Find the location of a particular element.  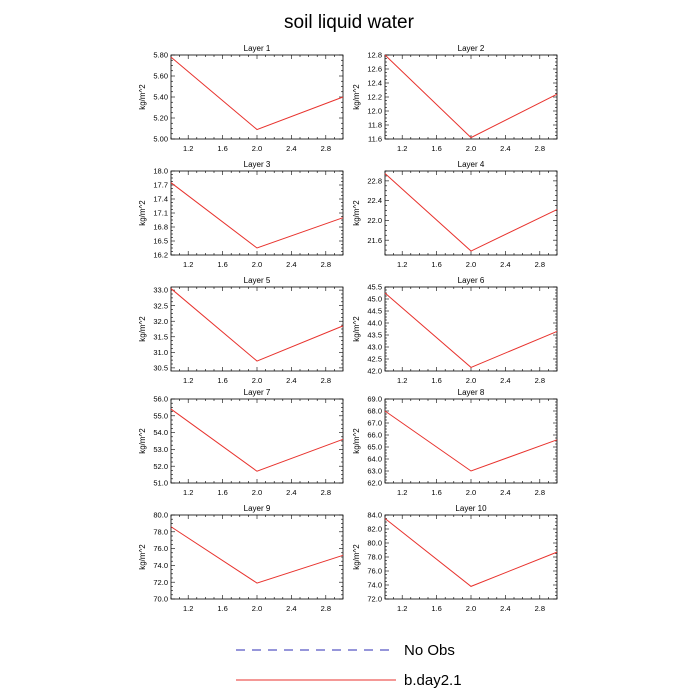

figure-title: soil liquid water is located at coordinates (349, 22).